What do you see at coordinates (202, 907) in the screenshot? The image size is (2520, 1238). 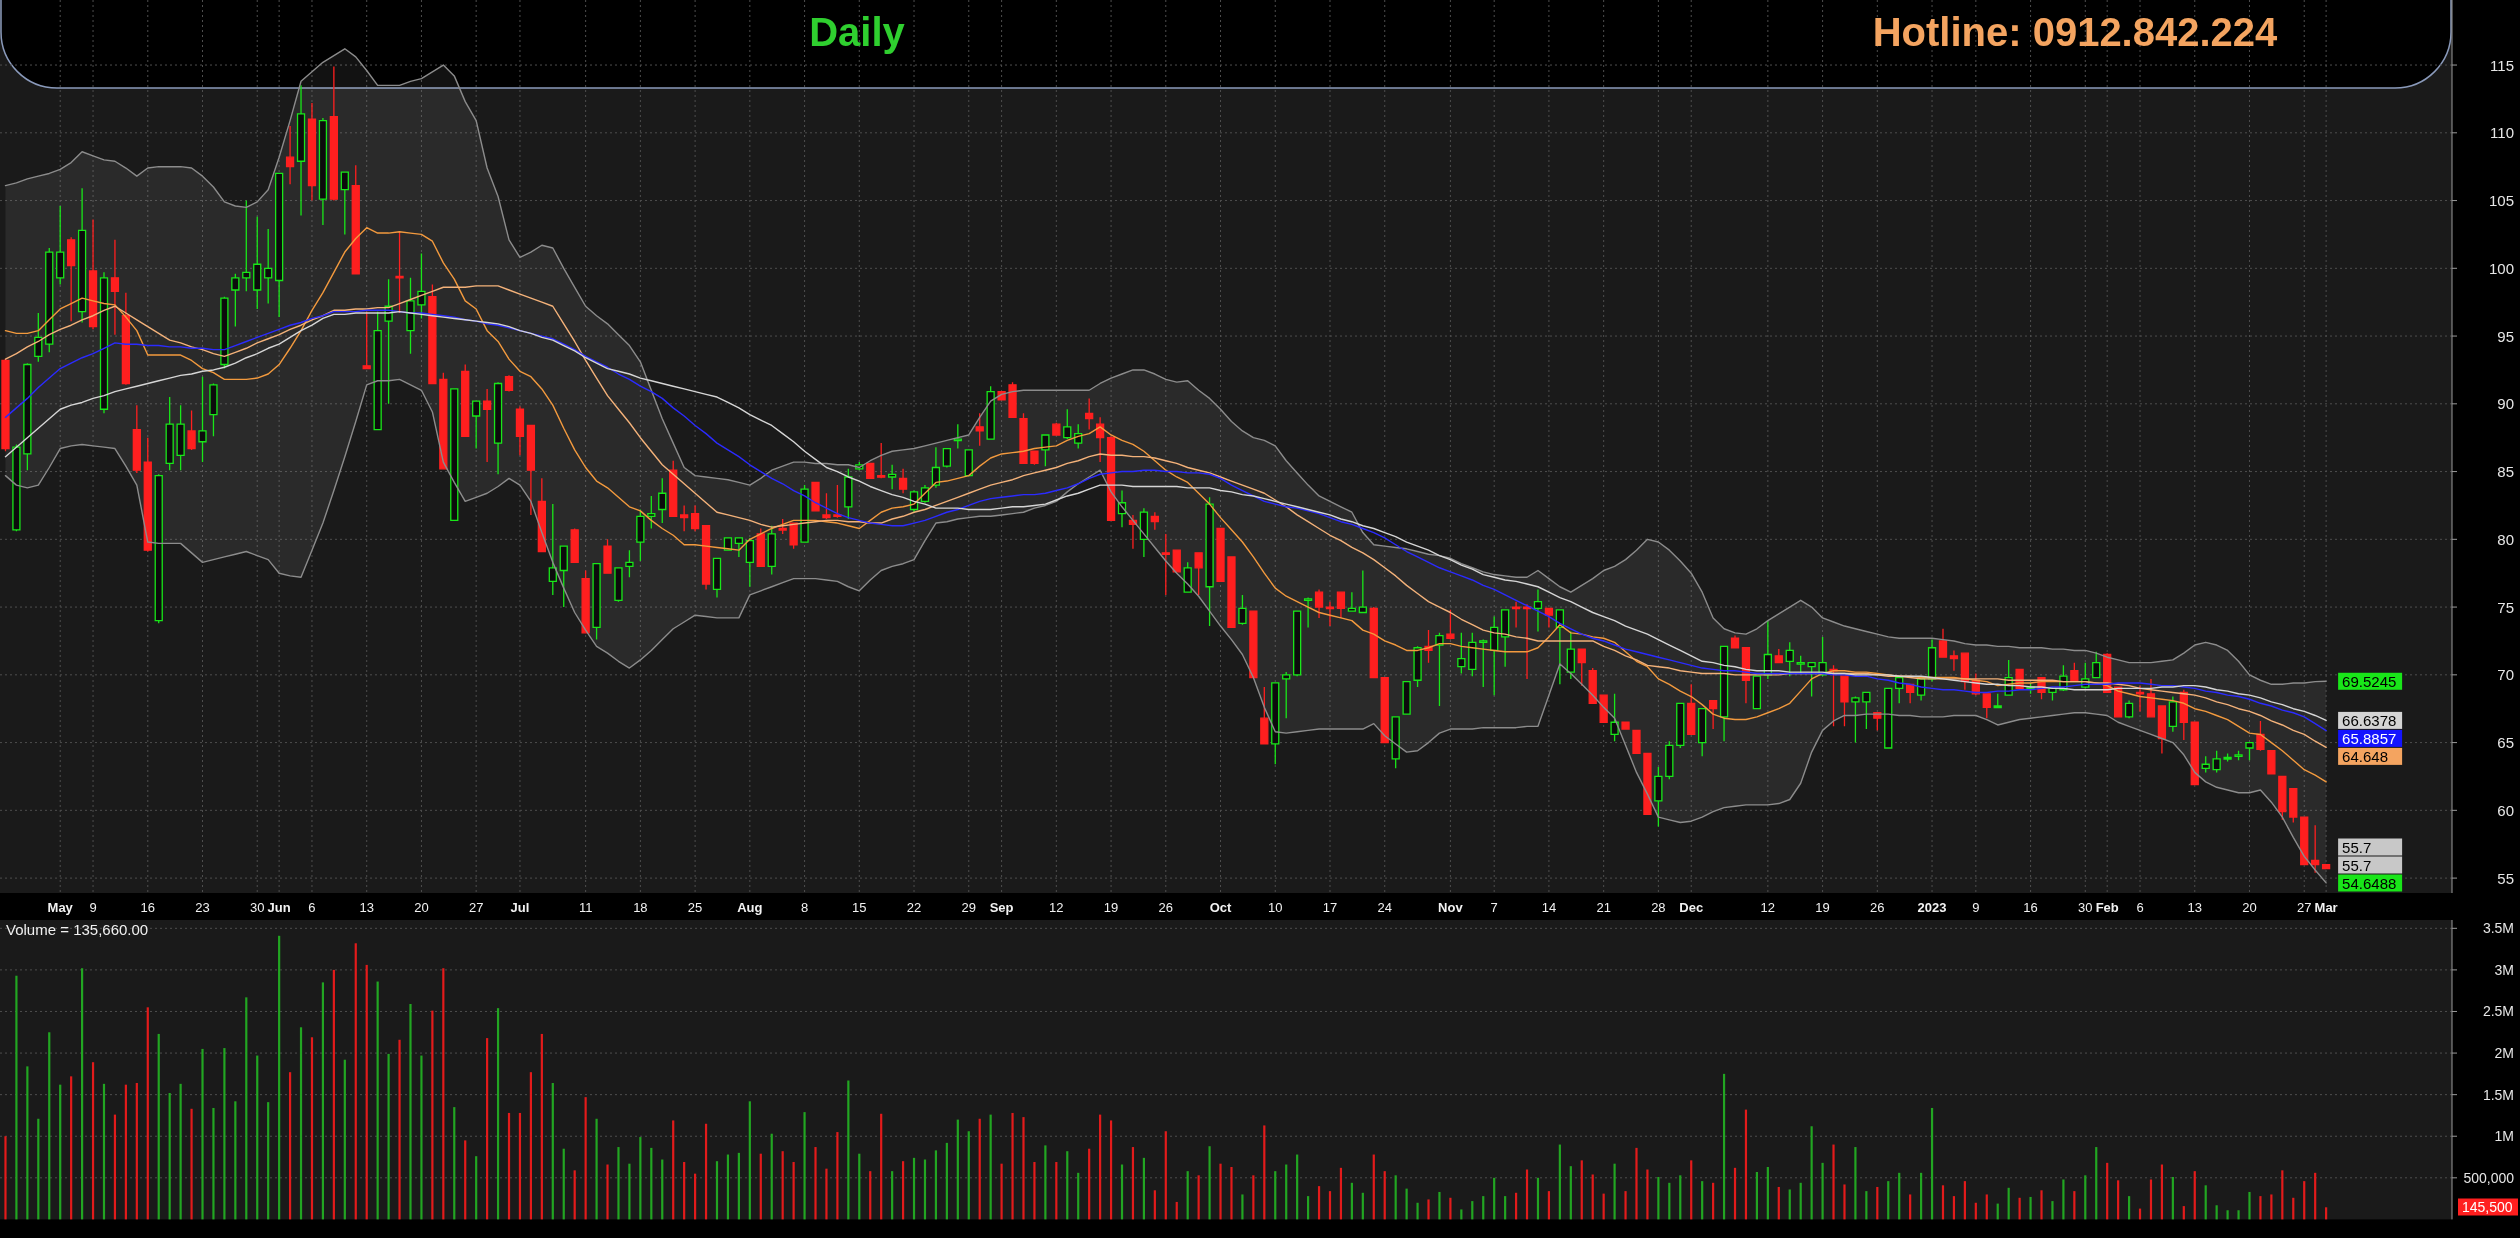 I see `x-tick-label: 23` at bounding box center [202, 907].